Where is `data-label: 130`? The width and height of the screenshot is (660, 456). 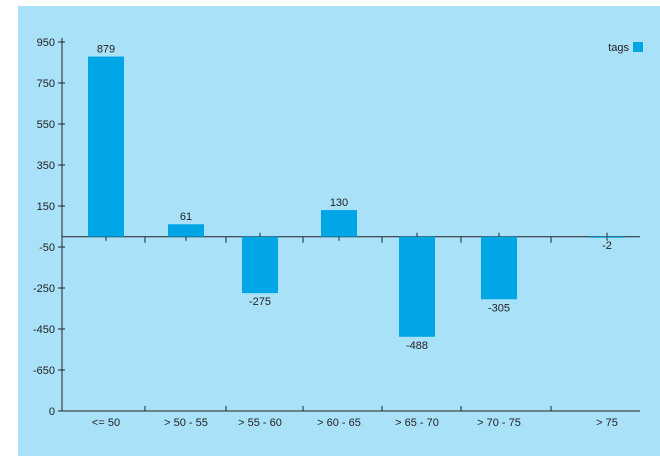 data-label: 130 is located at coordinates (339, 203).